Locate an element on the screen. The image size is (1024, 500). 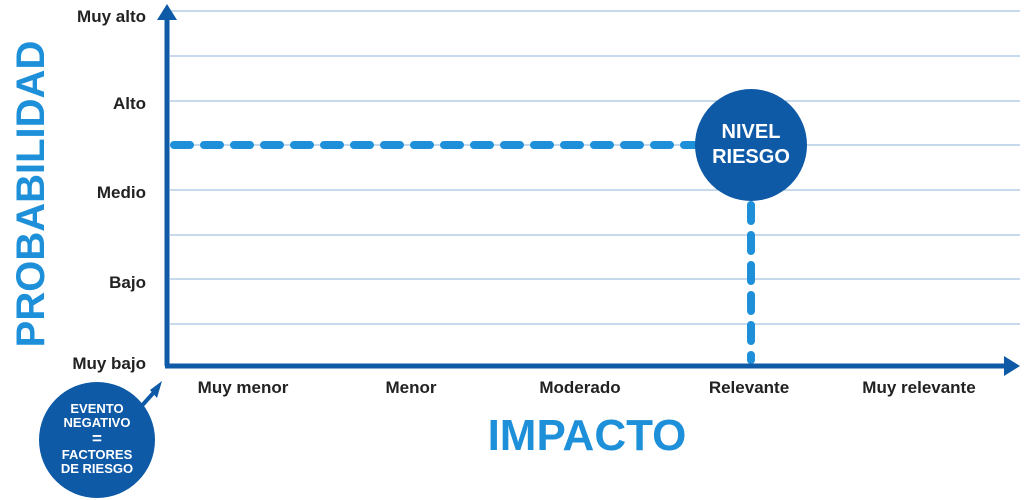
x-tick-muy-relevante: Muy relevante is located at coordinates (918, 387).